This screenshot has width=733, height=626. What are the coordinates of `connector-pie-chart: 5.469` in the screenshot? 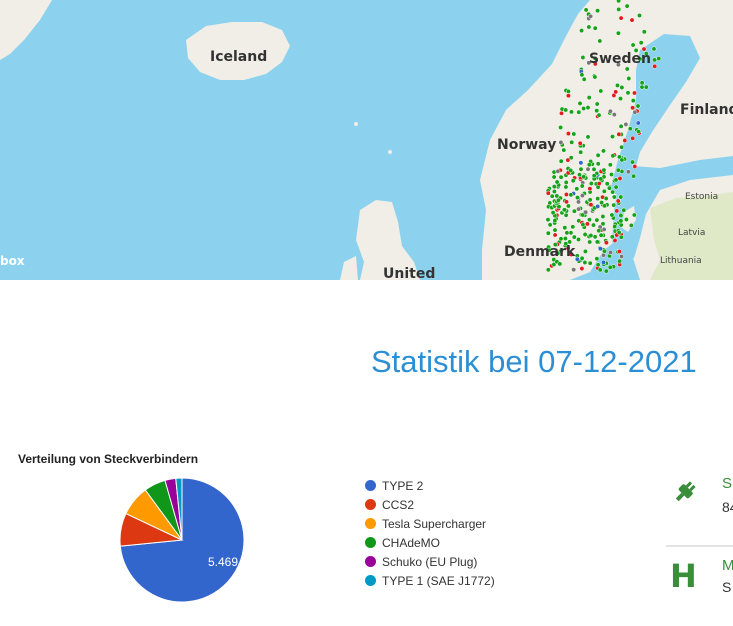 It's located at (185, 542).